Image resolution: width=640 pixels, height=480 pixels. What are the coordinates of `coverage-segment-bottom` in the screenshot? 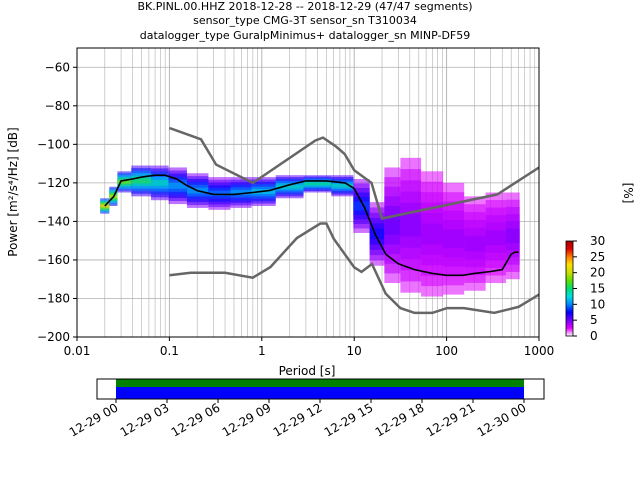 It's located at (320, 393).